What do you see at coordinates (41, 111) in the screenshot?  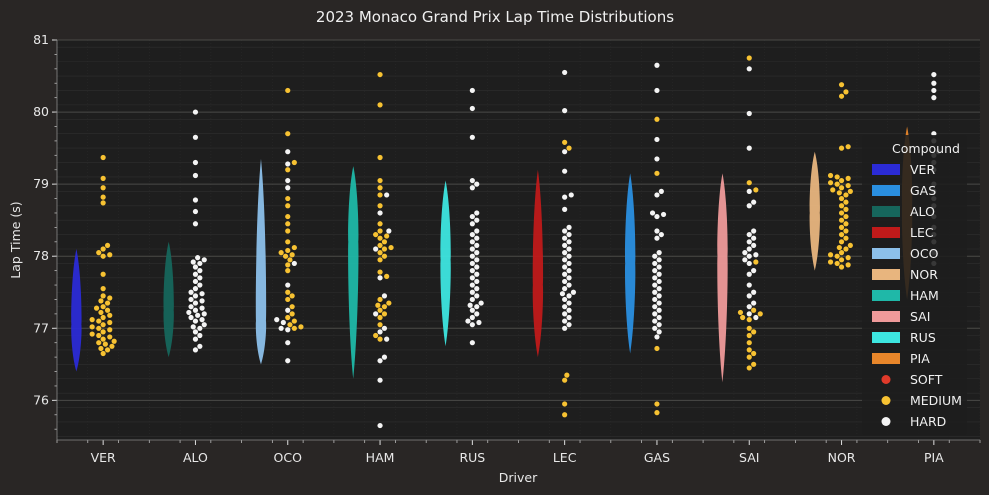 I see `y-tick-label: 80` at bounding box center [41, 111].